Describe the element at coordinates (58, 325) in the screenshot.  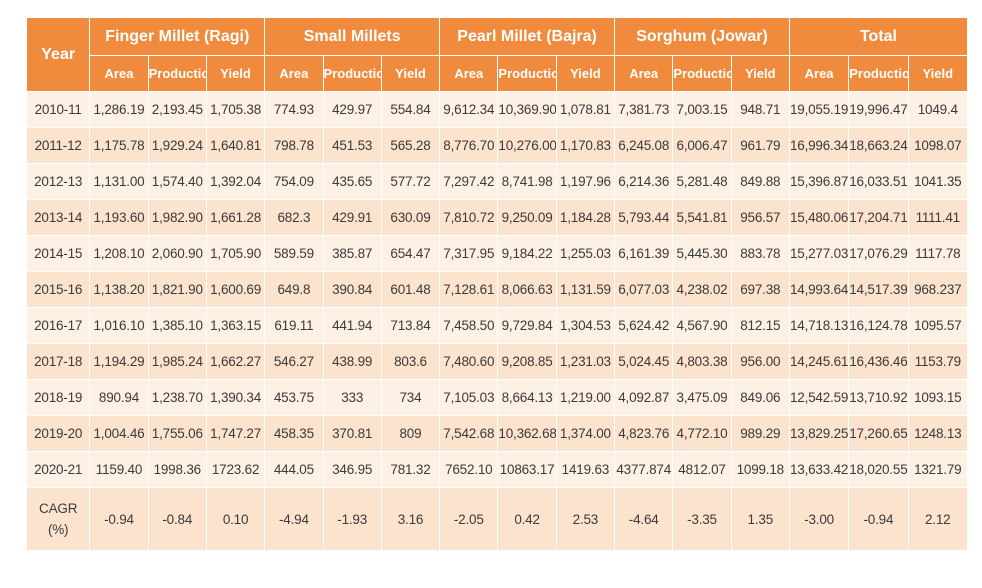
I see `year-cell: 2016-17` at that location.